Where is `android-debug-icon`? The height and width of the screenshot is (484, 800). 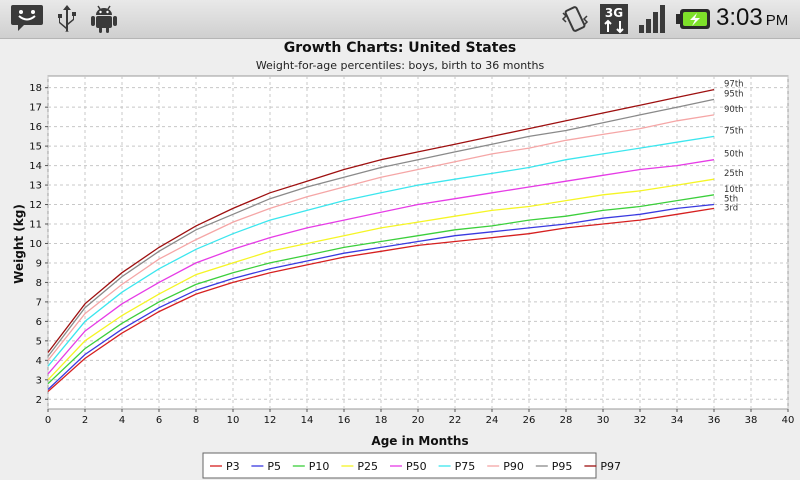 android-debug-icon is located at coordinates (104, 19).